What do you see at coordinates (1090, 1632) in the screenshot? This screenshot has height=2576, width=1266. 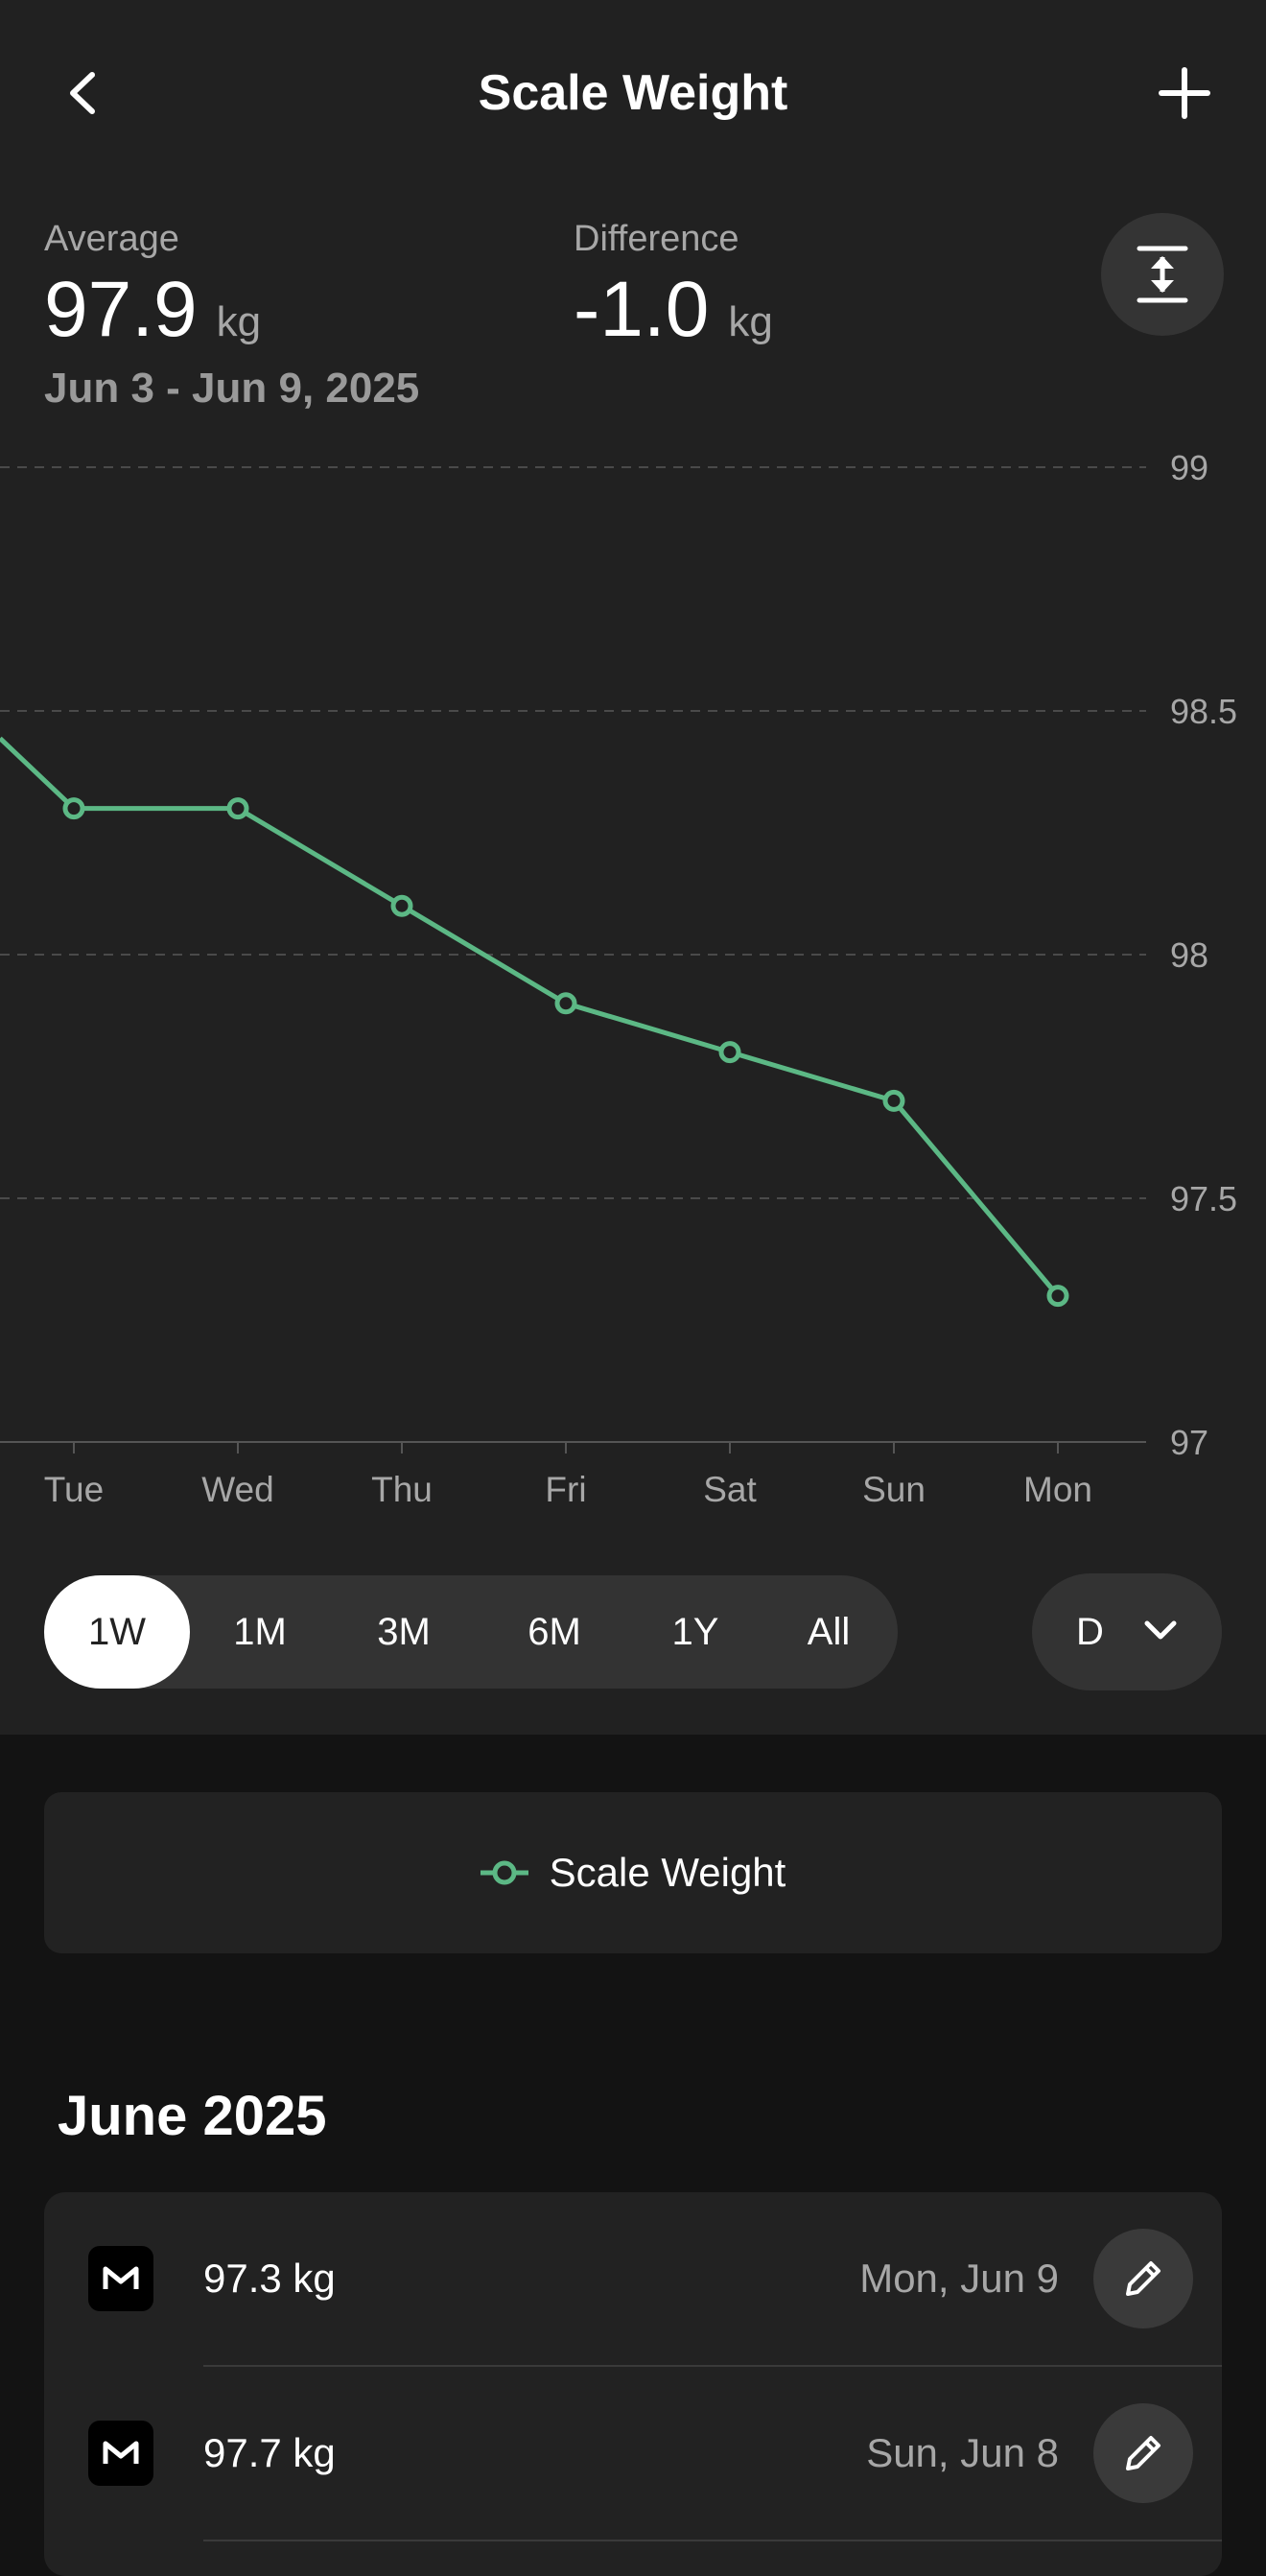 I see `period-value: D` at bounding box center [1090, 1632].